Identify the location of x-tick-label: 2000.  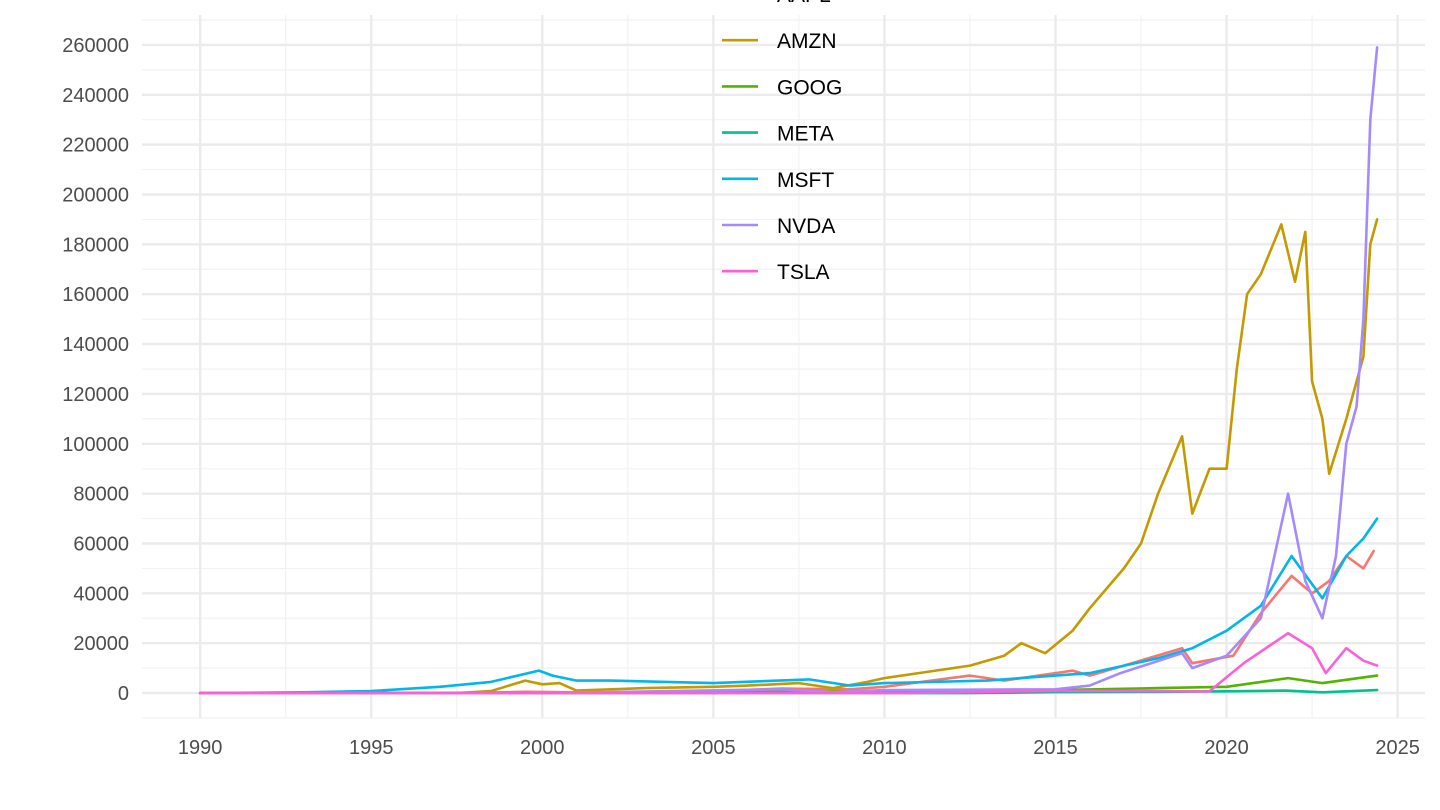
(542, 748).